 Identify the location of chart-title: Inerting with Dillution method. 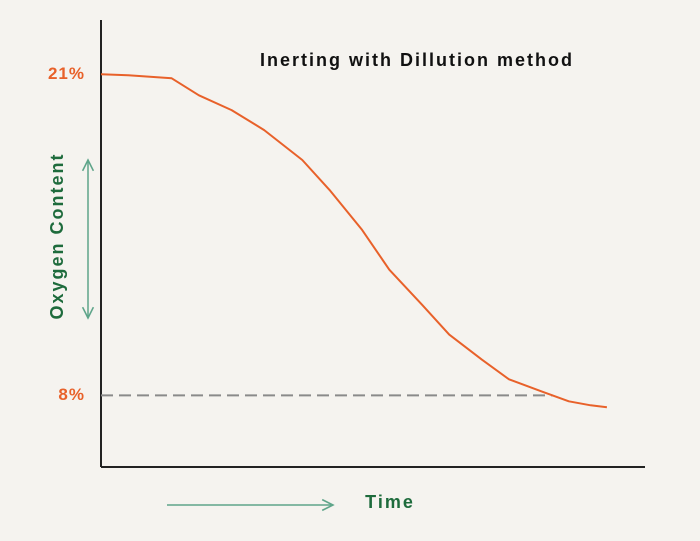
(417, 60).